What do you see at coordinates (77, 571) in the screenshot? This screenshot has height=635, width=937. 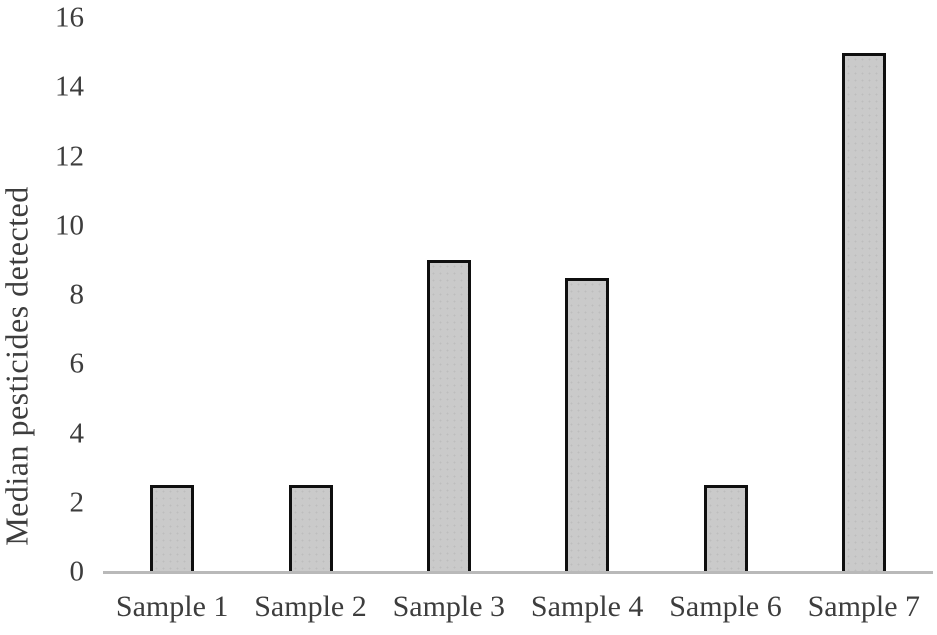 I see `y-tick-label: 0` at bounding box center [77, 571].